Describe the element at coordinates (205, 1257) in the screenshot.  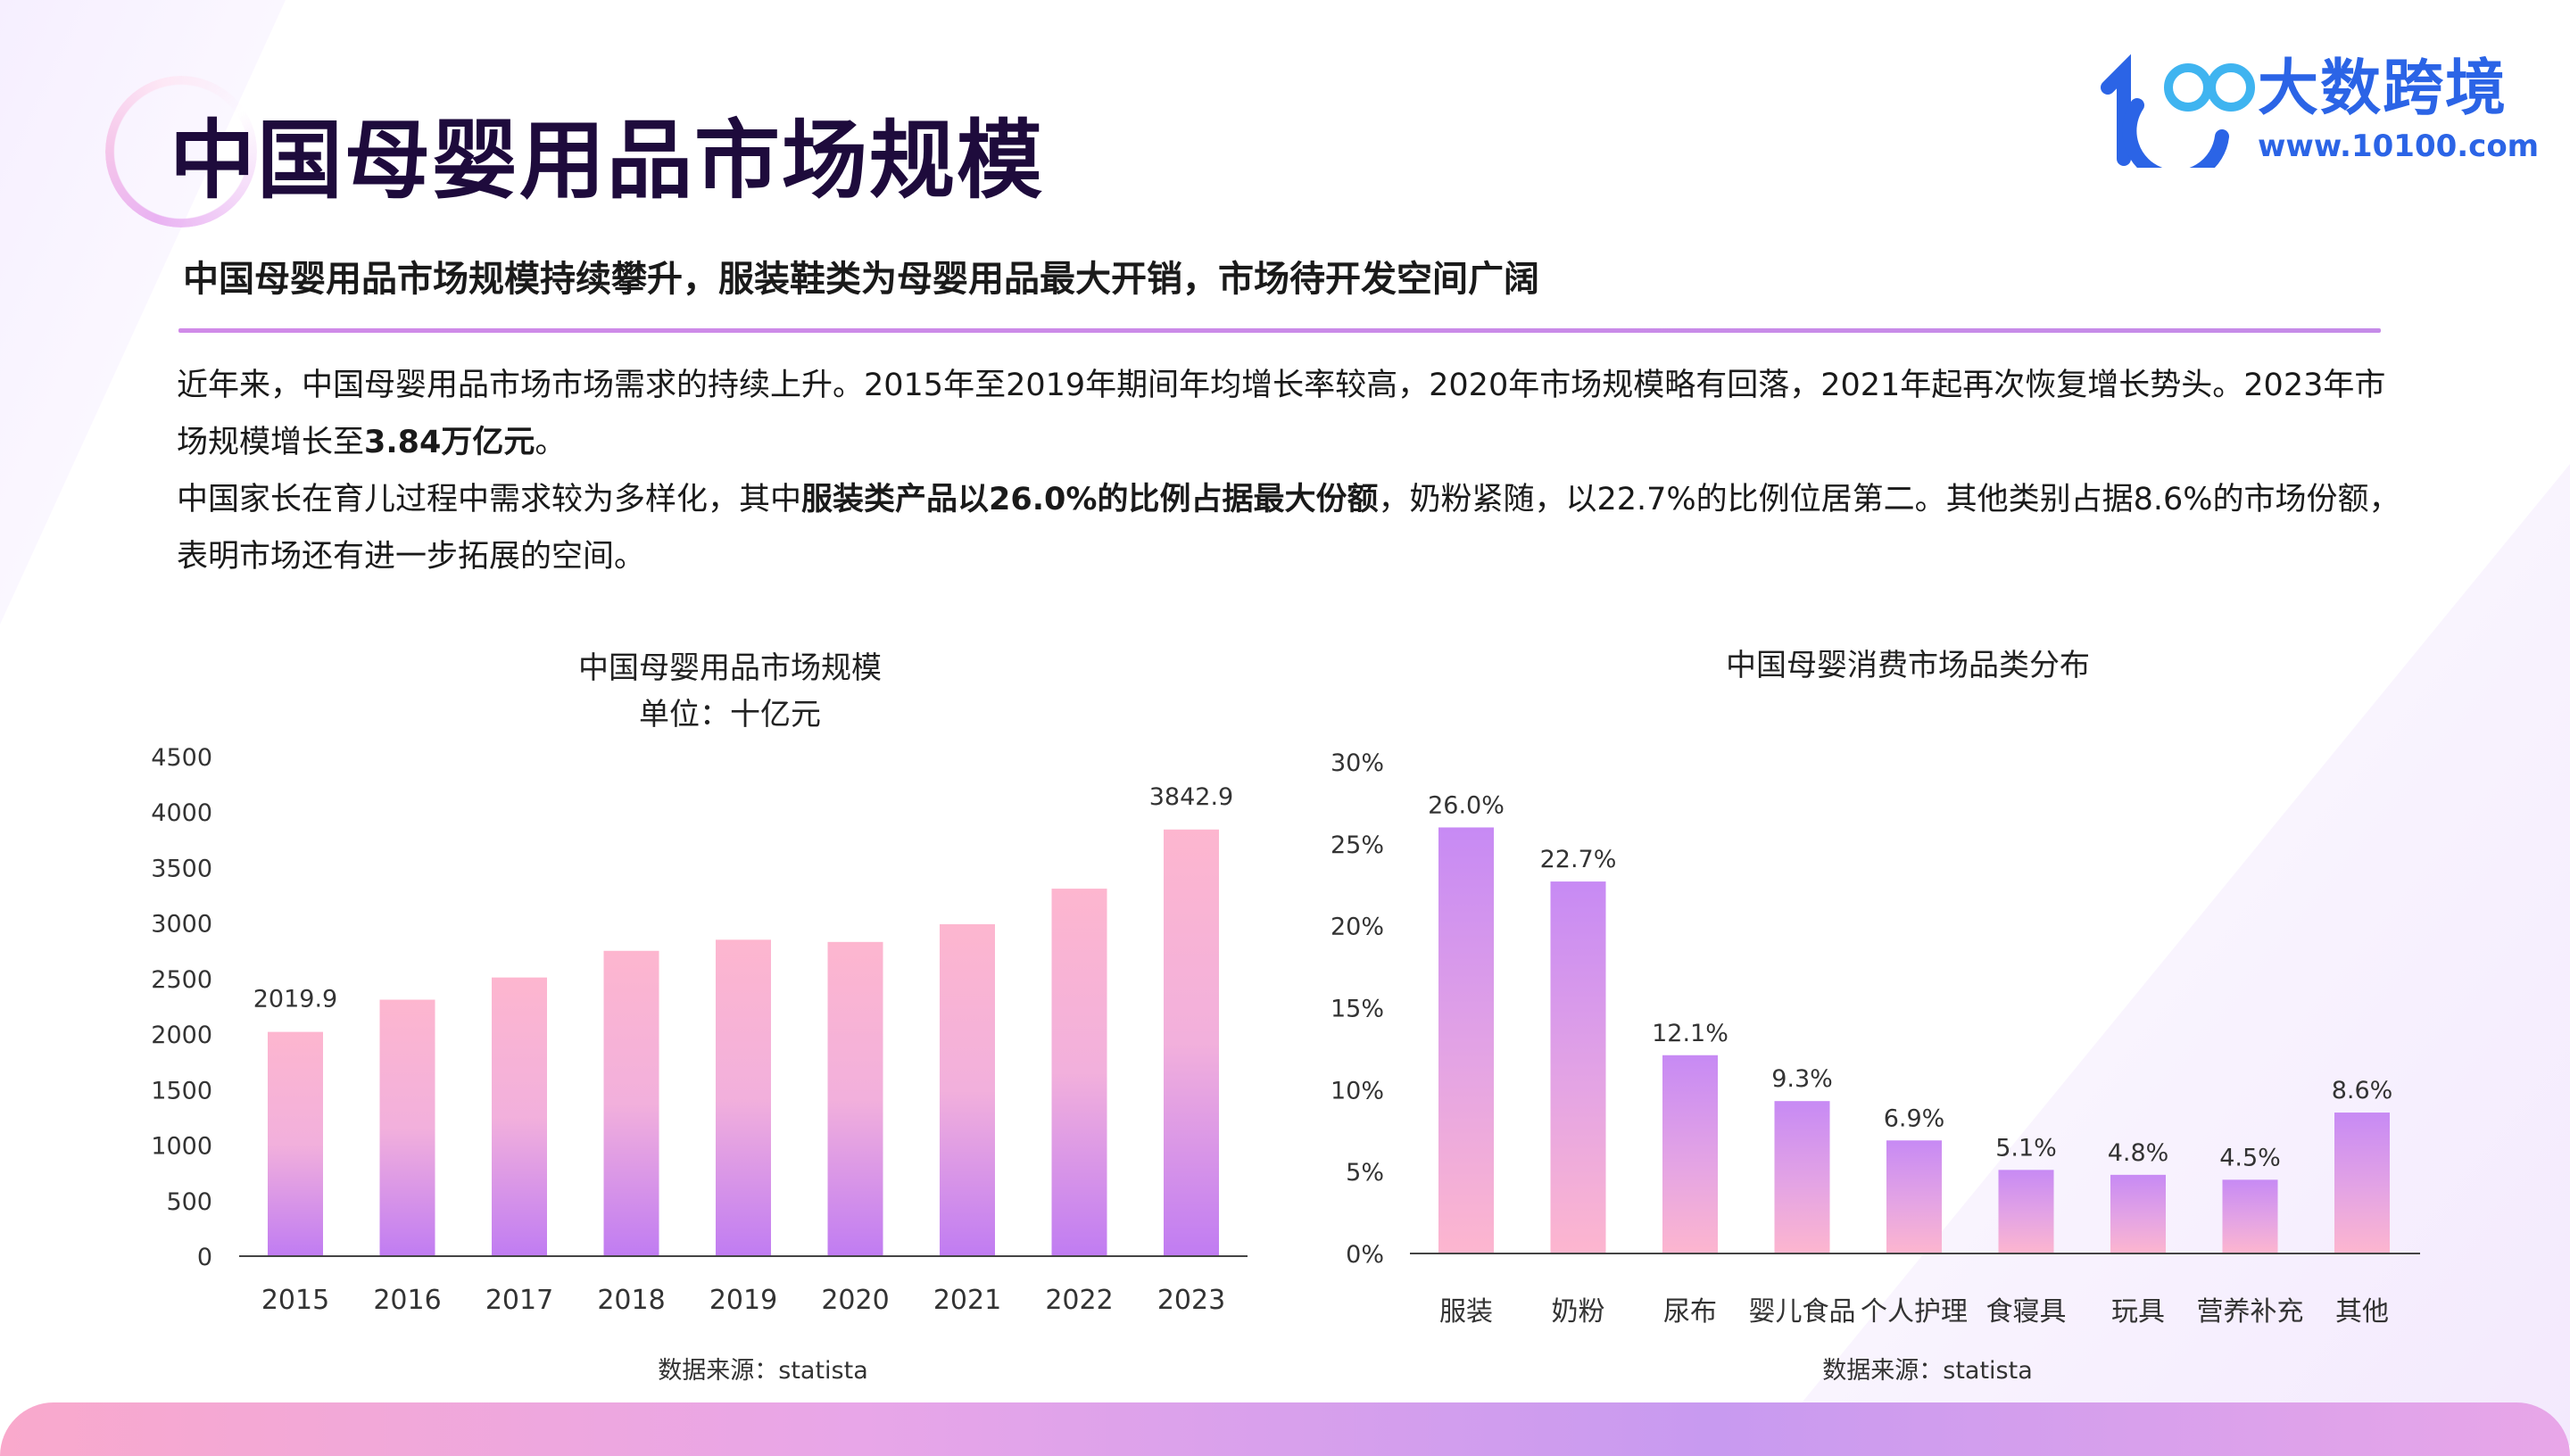
I see `market-y-tick-label: 0` at that location.